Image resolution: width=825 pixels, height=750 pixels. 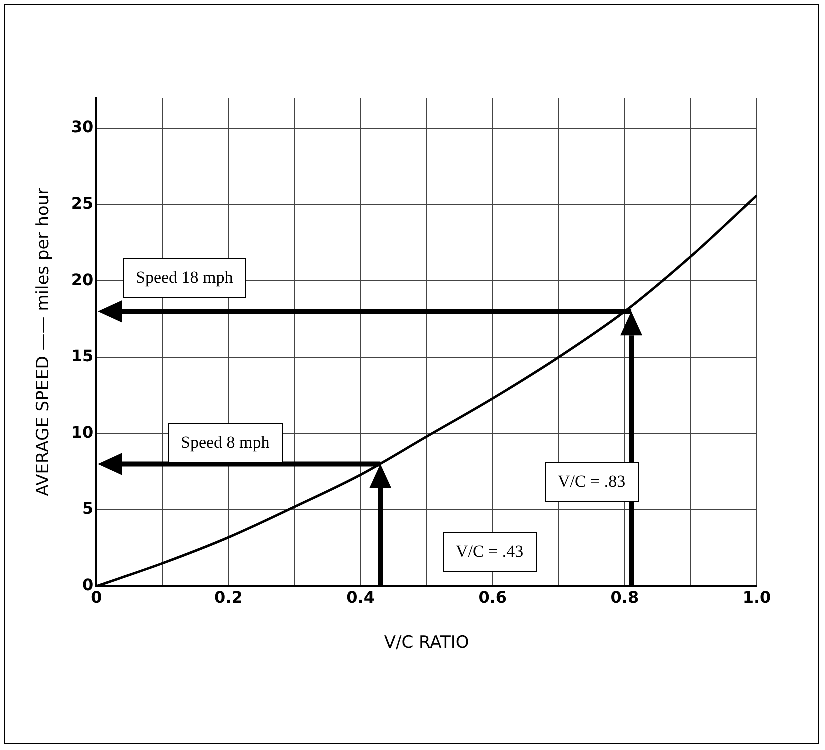 I want to click on annotation: Speed 18 mph, so click(x=184, y=278).